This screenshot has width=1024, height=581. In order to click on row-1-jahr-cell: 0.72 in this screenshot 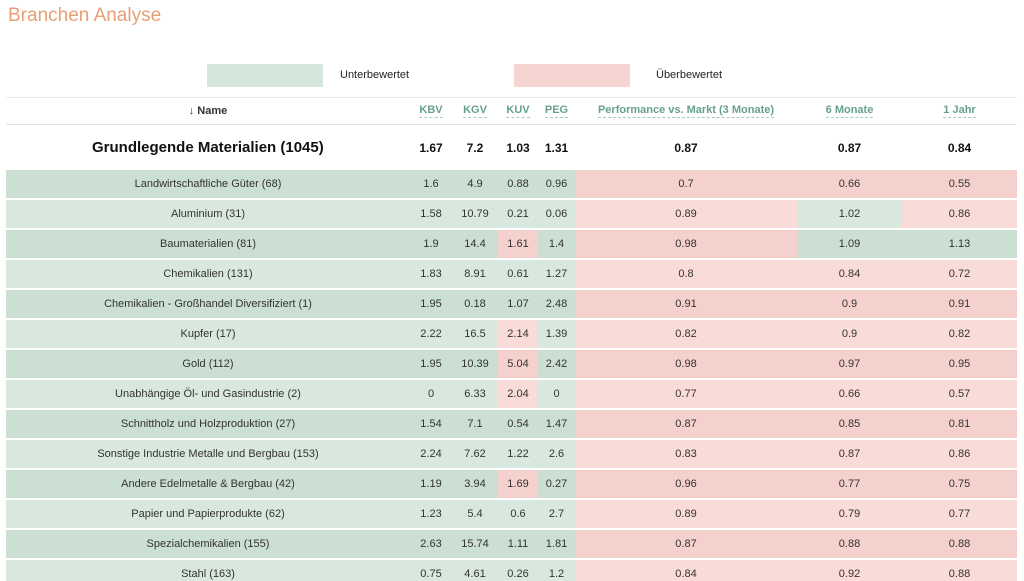, I will do `click(959, 274)`.